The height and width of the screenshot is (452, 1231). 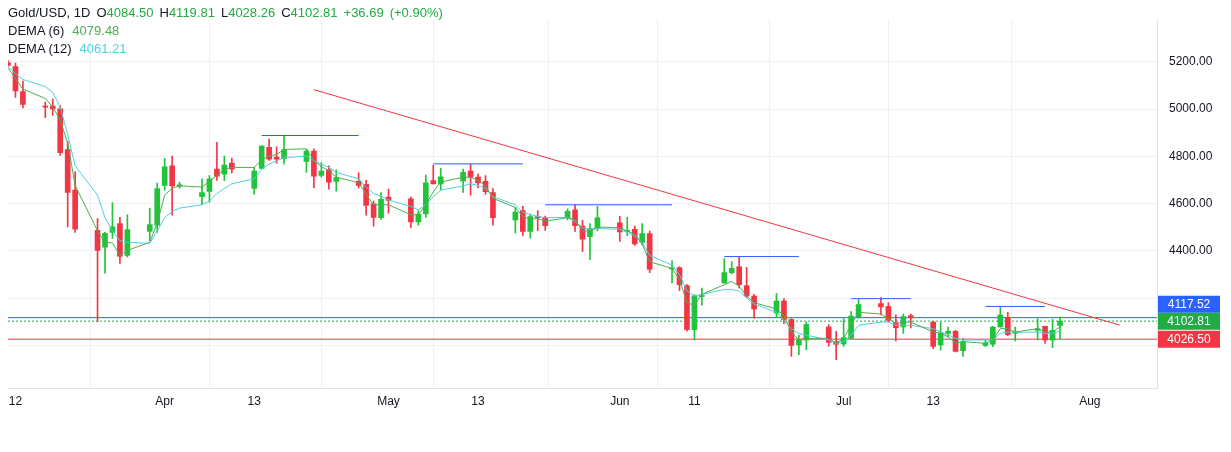 I want to click on y-tick-label: 4600.00, so click(x=1191, y=202).